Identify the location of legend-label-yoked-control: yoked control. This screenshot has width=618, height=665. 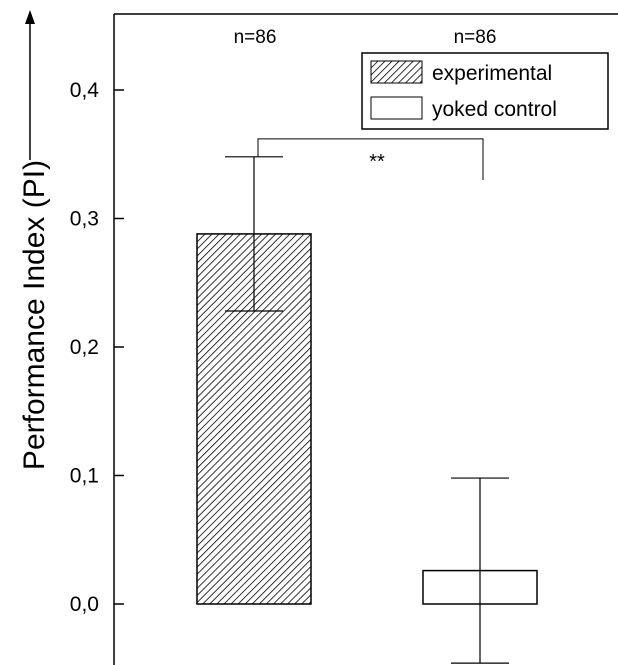
(494, 109).